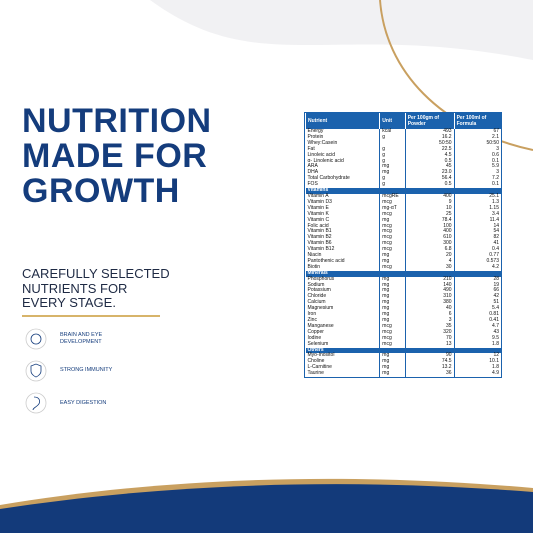 The width and height of the screenshot is (533, 533). I want to click on table-row: Copper mcg 320 43, so click(403, 332).